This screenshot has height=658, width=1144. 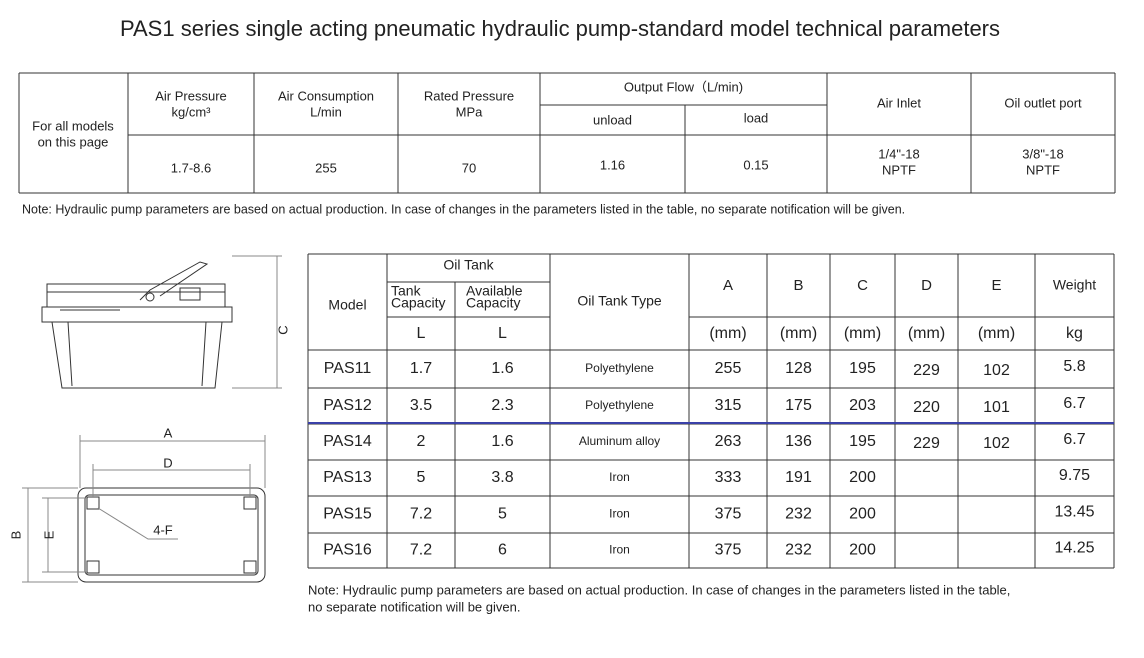 What do you see at coordinates (728, 405) in the screenshot?
I see `cell-text: 315` at bounding box center [728, 405].